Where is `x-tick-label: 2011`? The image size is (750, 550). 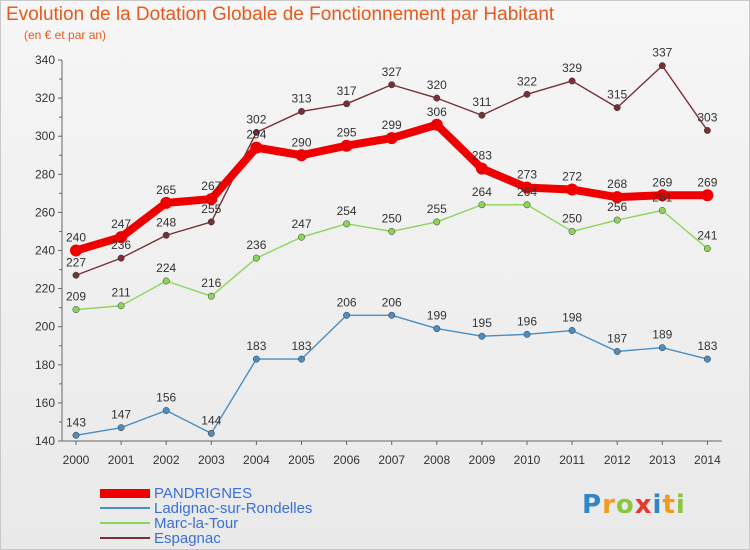
x-tick-label: 2011 is located at coordinates (572, 460).